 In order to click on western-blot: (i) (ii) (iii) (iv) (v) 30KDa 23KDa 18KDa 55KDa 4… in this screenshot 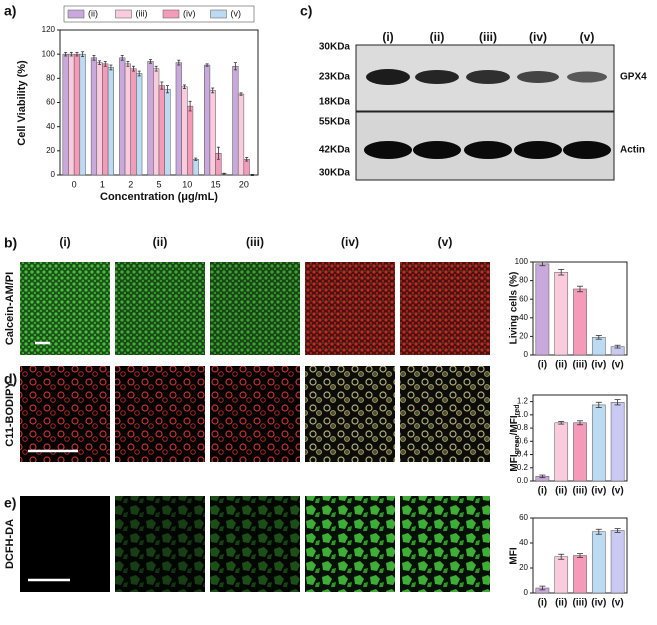, I will do `click(483, 105)`.